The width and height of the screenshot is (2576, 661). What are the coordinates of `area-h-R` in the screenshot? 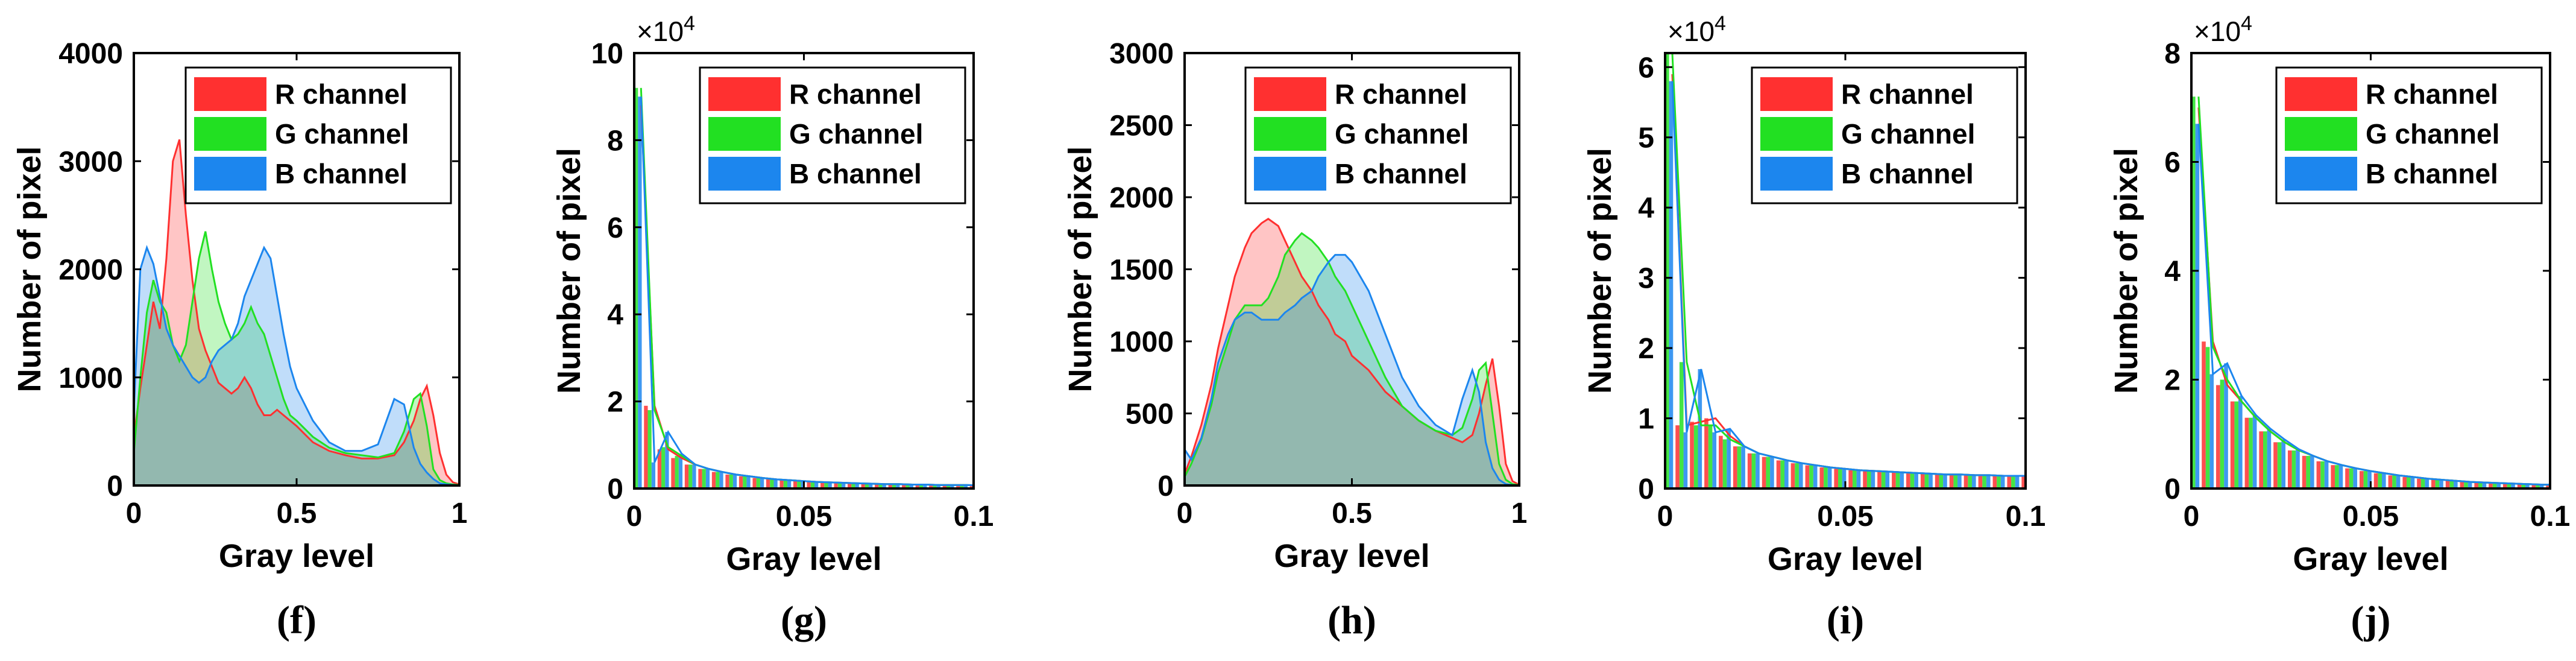 It's located at (1352, 351).